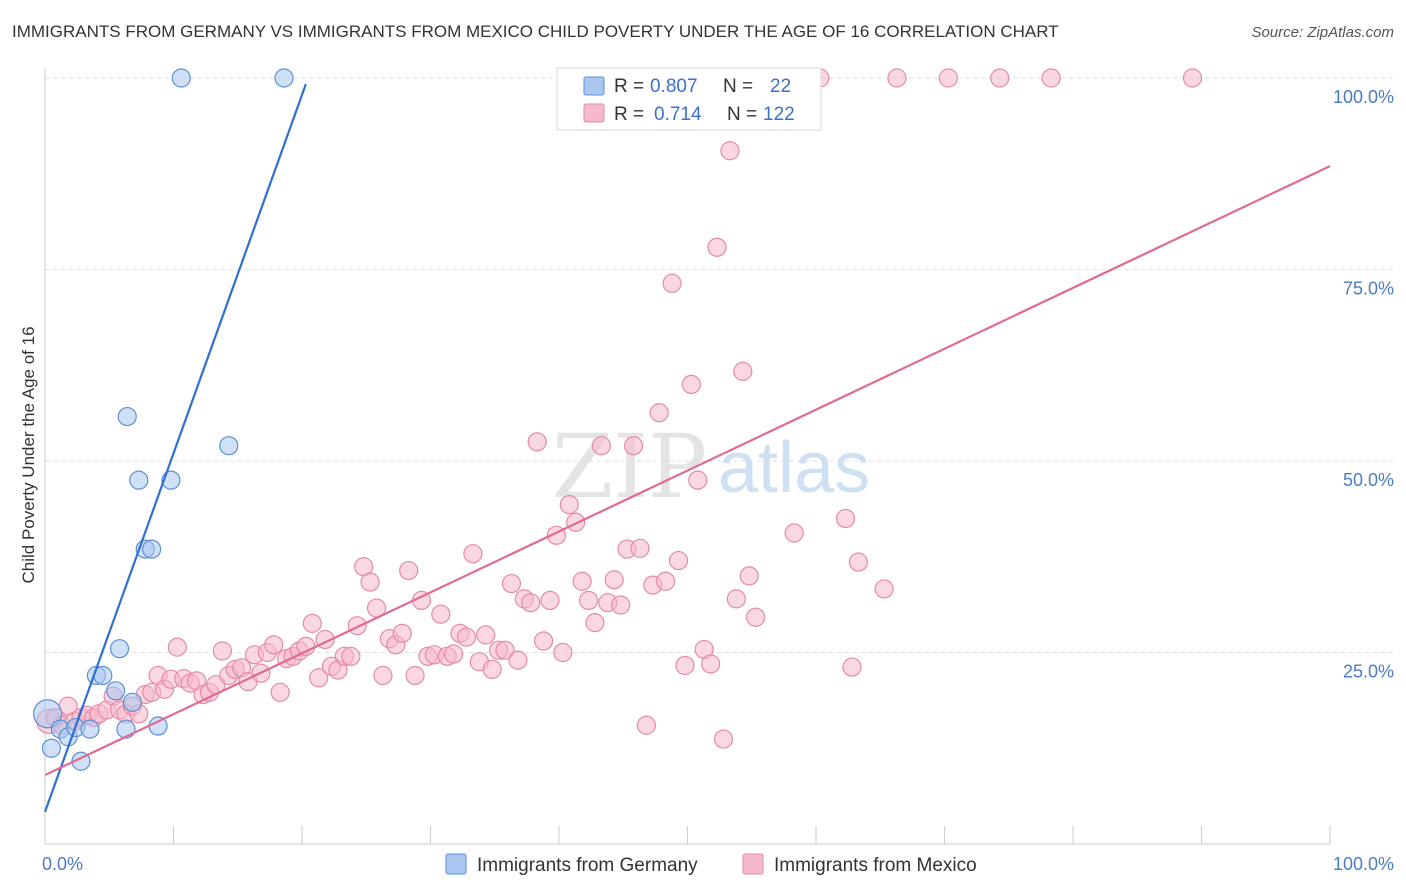 This screenshot has height=892, width=1406. What do you see at coordinates (742, 114) in the screenshot?
I see `legend-n-label-mexico: N =` at bounding box center [742, 114].